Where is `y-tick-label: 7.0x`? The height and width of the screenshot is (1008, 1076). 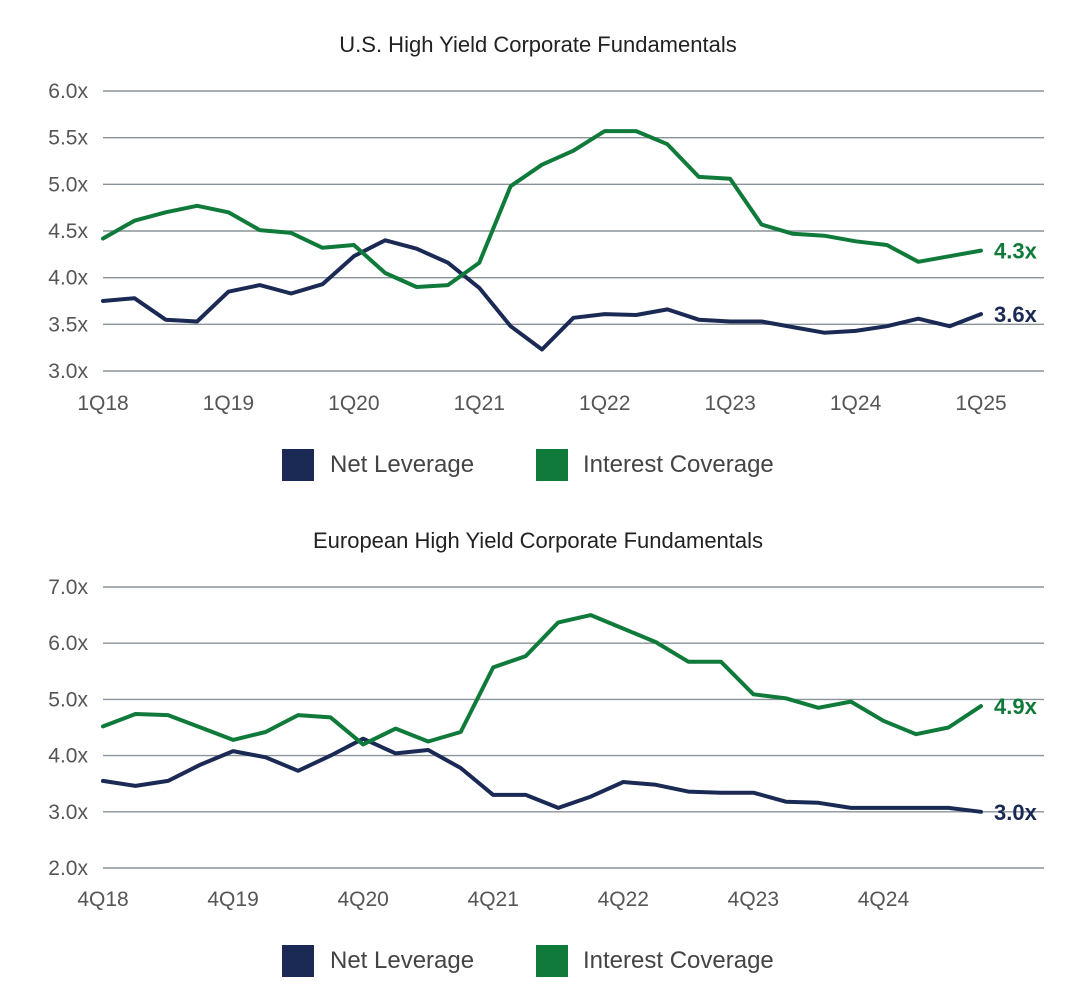 y-tick-label: 7.0x is located at coordinates (68, 587).